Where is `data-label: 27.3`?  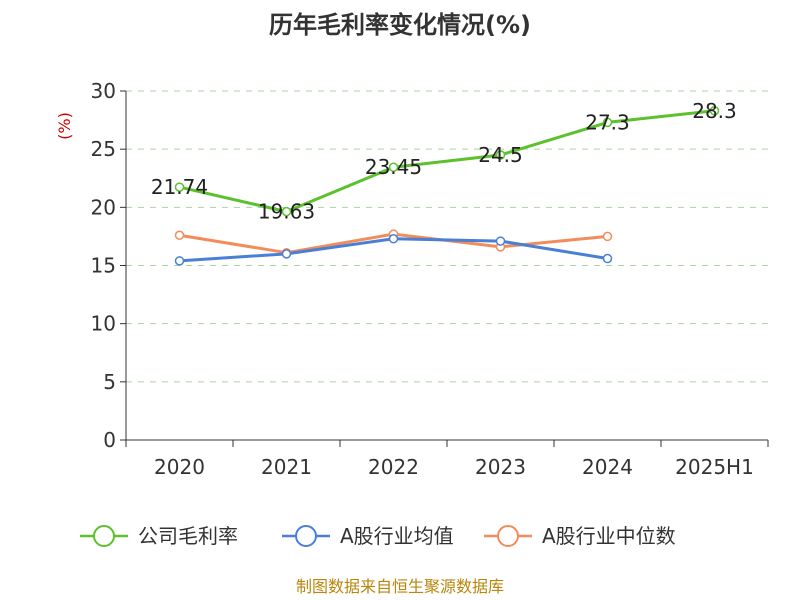 data-label: 27.3 is located at coordinates (607, 122).